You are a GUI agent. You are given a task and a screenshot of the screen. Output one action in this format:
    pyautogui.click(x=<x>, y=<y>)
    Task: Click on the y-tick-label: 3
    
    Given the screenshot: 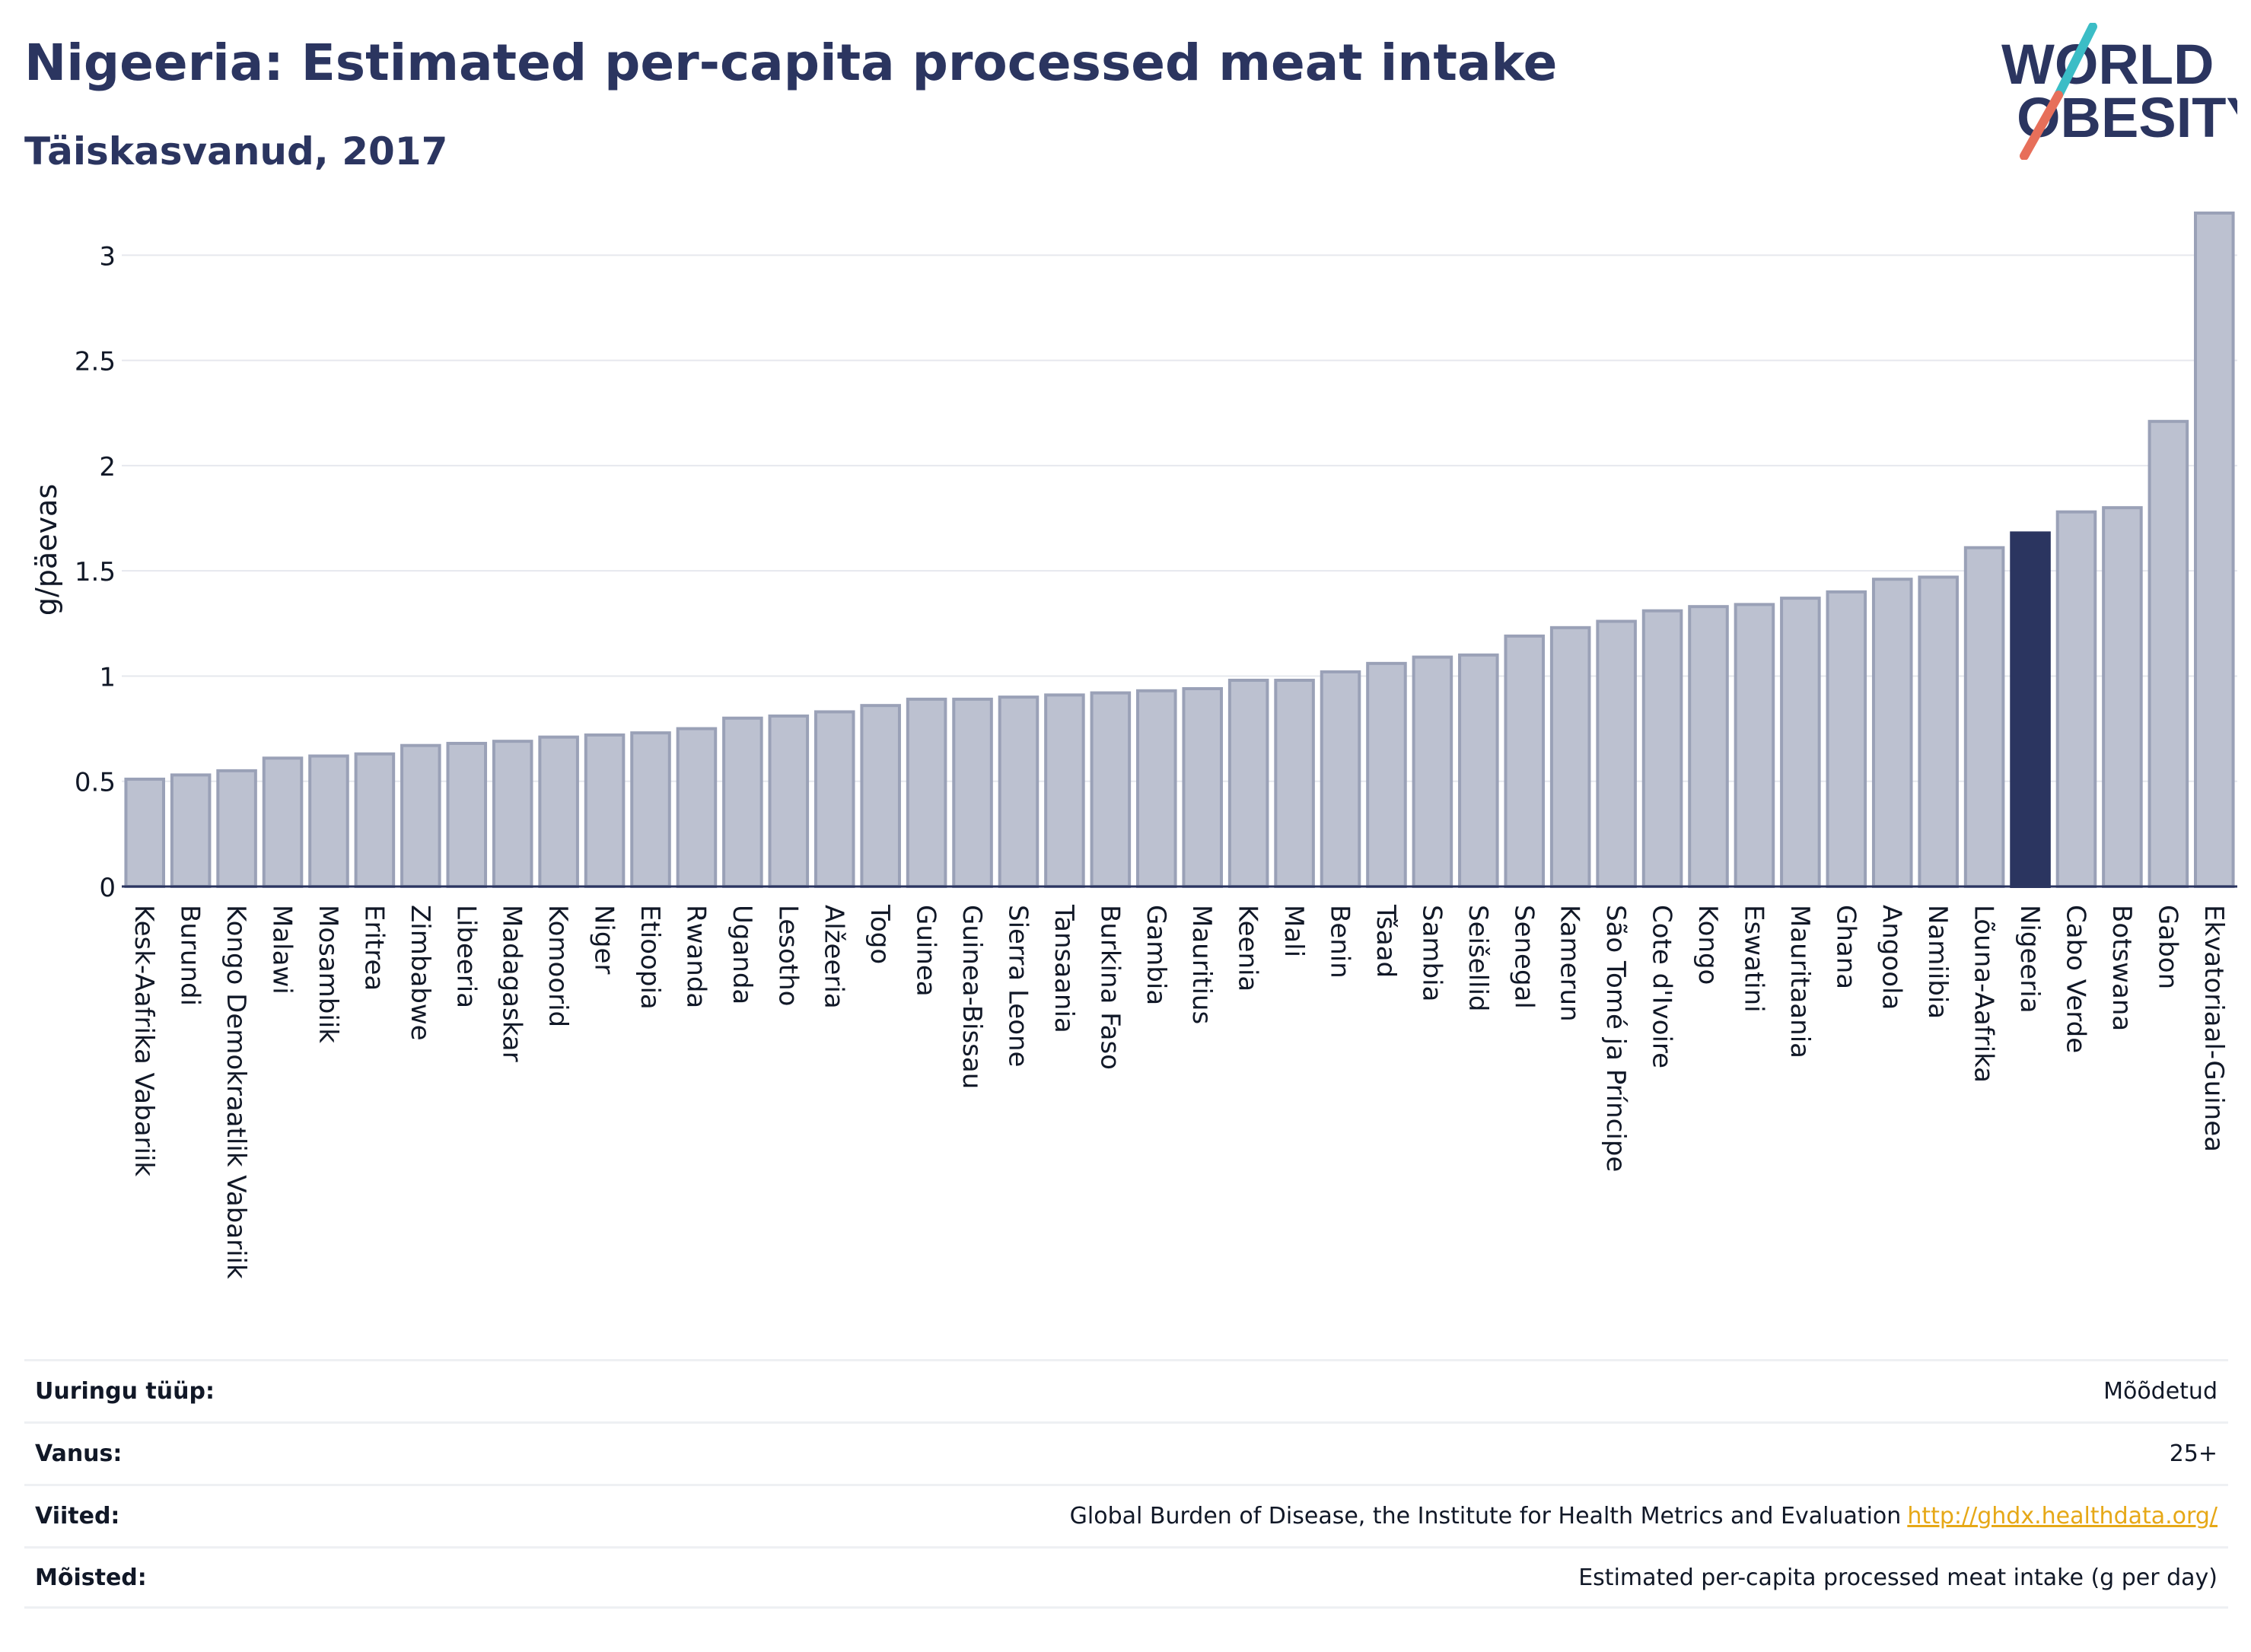 What is the action you would take?
    pyautogui.click(x=107, y=256)
    